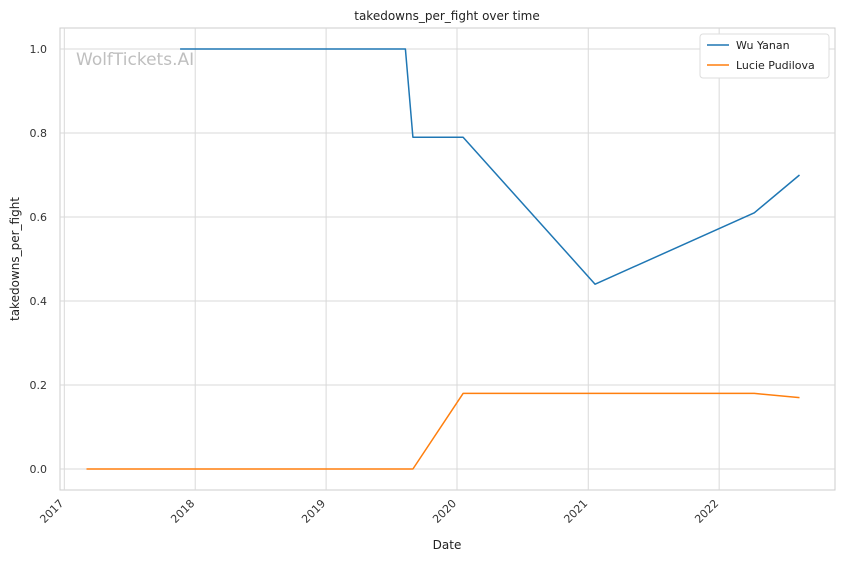 The height and width of the screenshot is (561, 844). What do you see at coordinates (379, 511) in the screenshot?
I see `x-tick-labels: 2017 2018 2019 2020 2021 2022` at bounding box center [379, 511].